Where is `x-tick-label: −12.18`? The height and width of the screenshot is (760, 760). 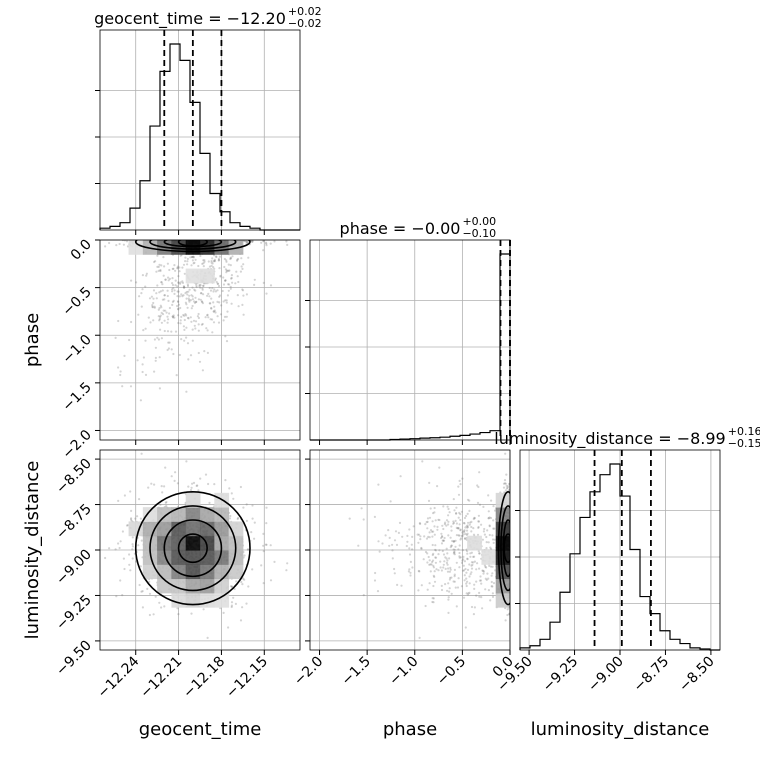 x-tick-label: −12.18 is located at coordinates (204, 678).